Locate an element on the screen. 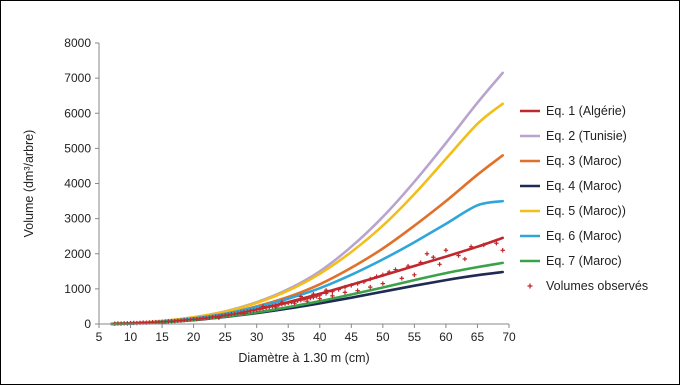  y-tick-label: 3000 is located at coordinates (77, 219).